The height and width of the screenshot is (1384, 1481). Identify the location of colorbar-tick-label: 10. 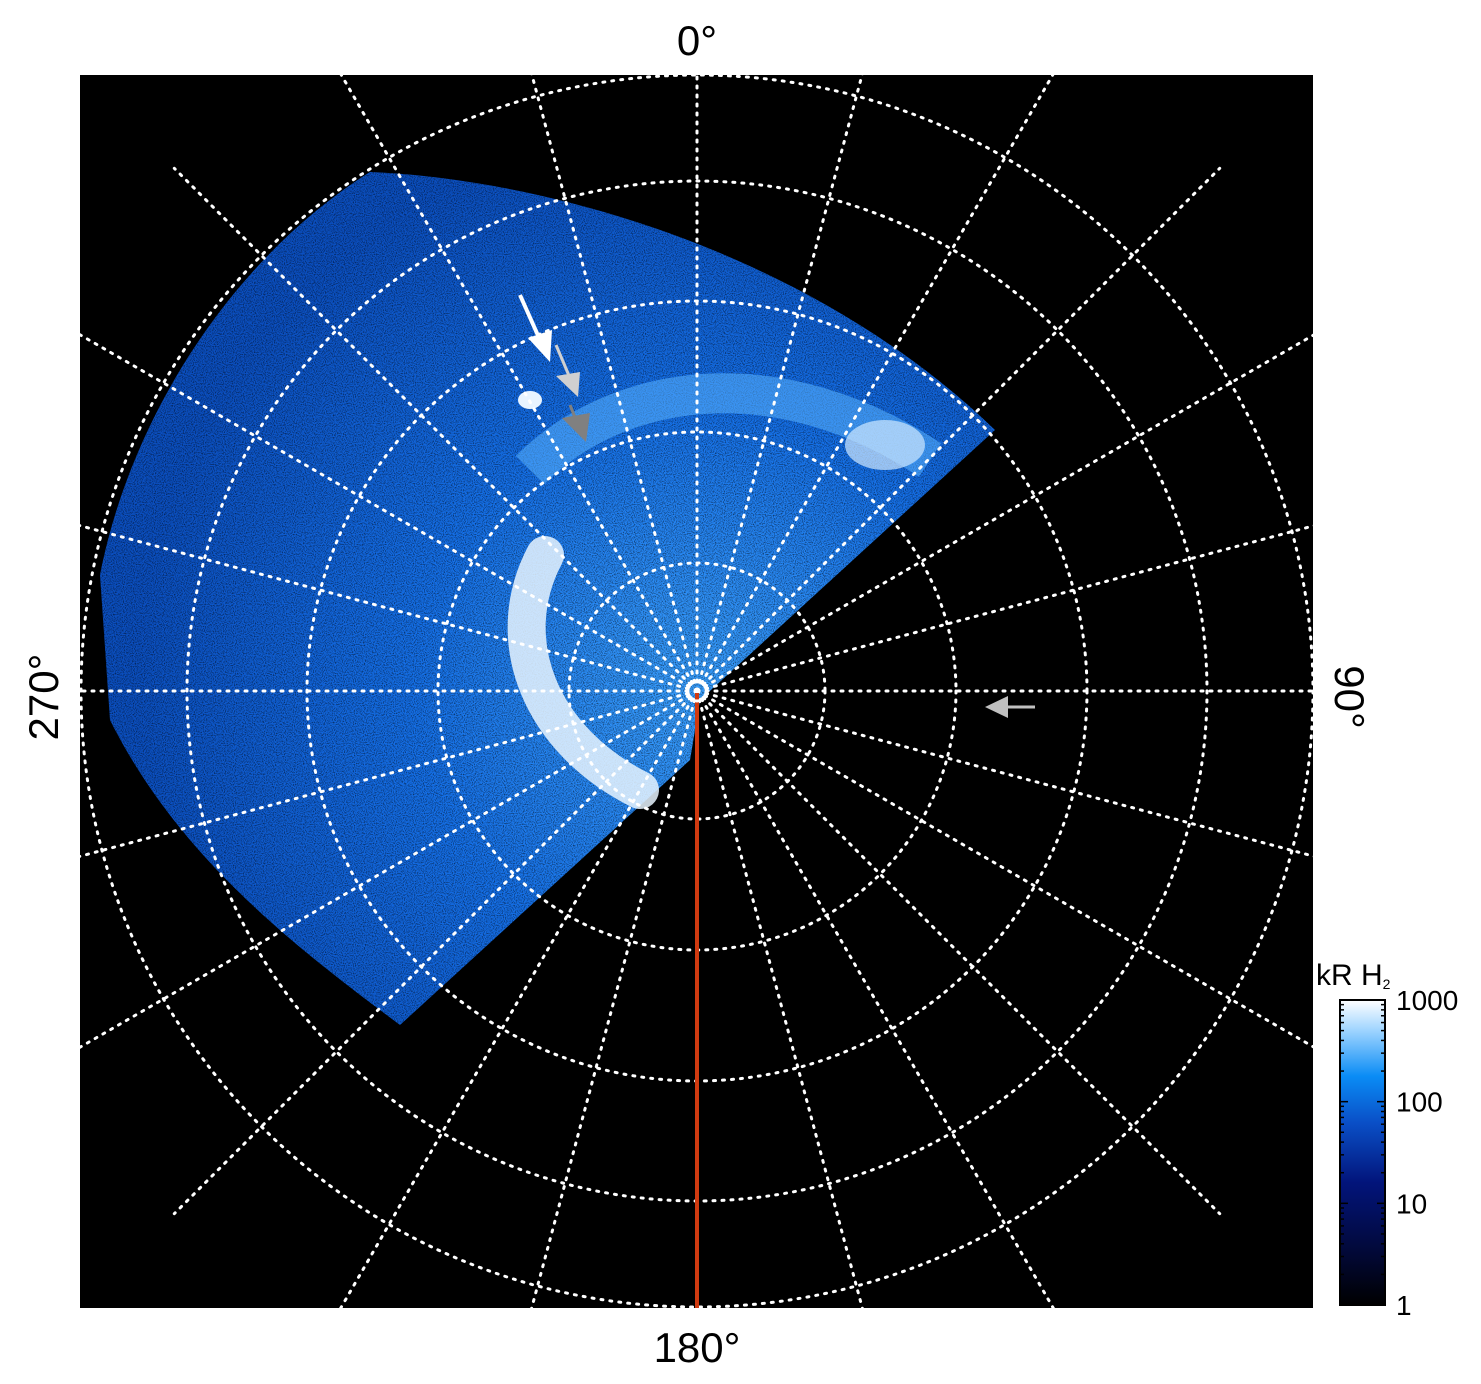
(1411, 1203).